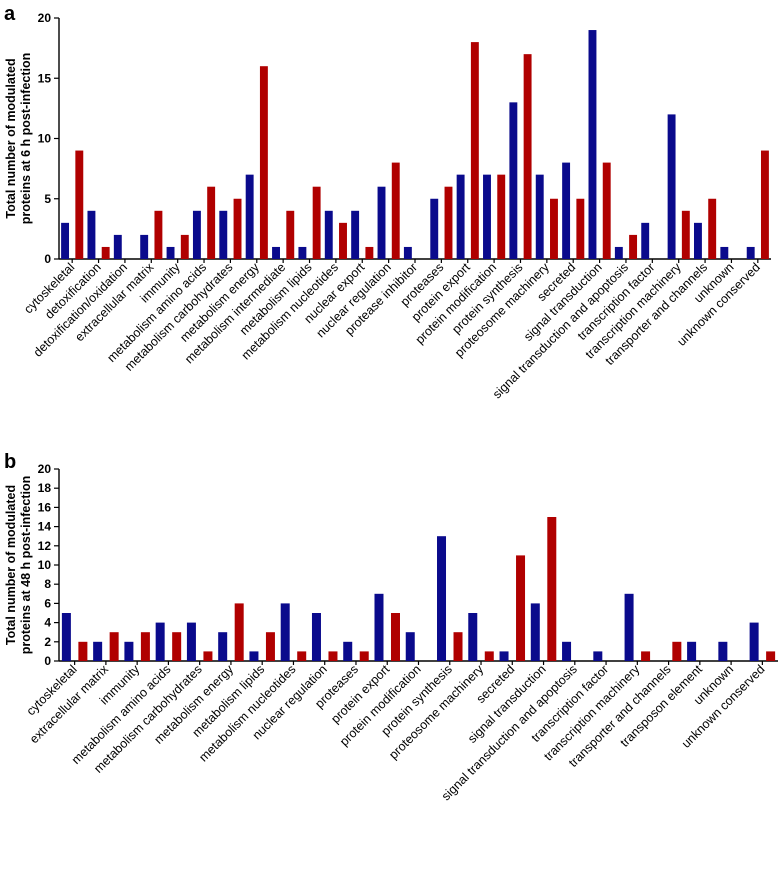  I want to click on bar-series-1-transposon-element, so click(692, 651).